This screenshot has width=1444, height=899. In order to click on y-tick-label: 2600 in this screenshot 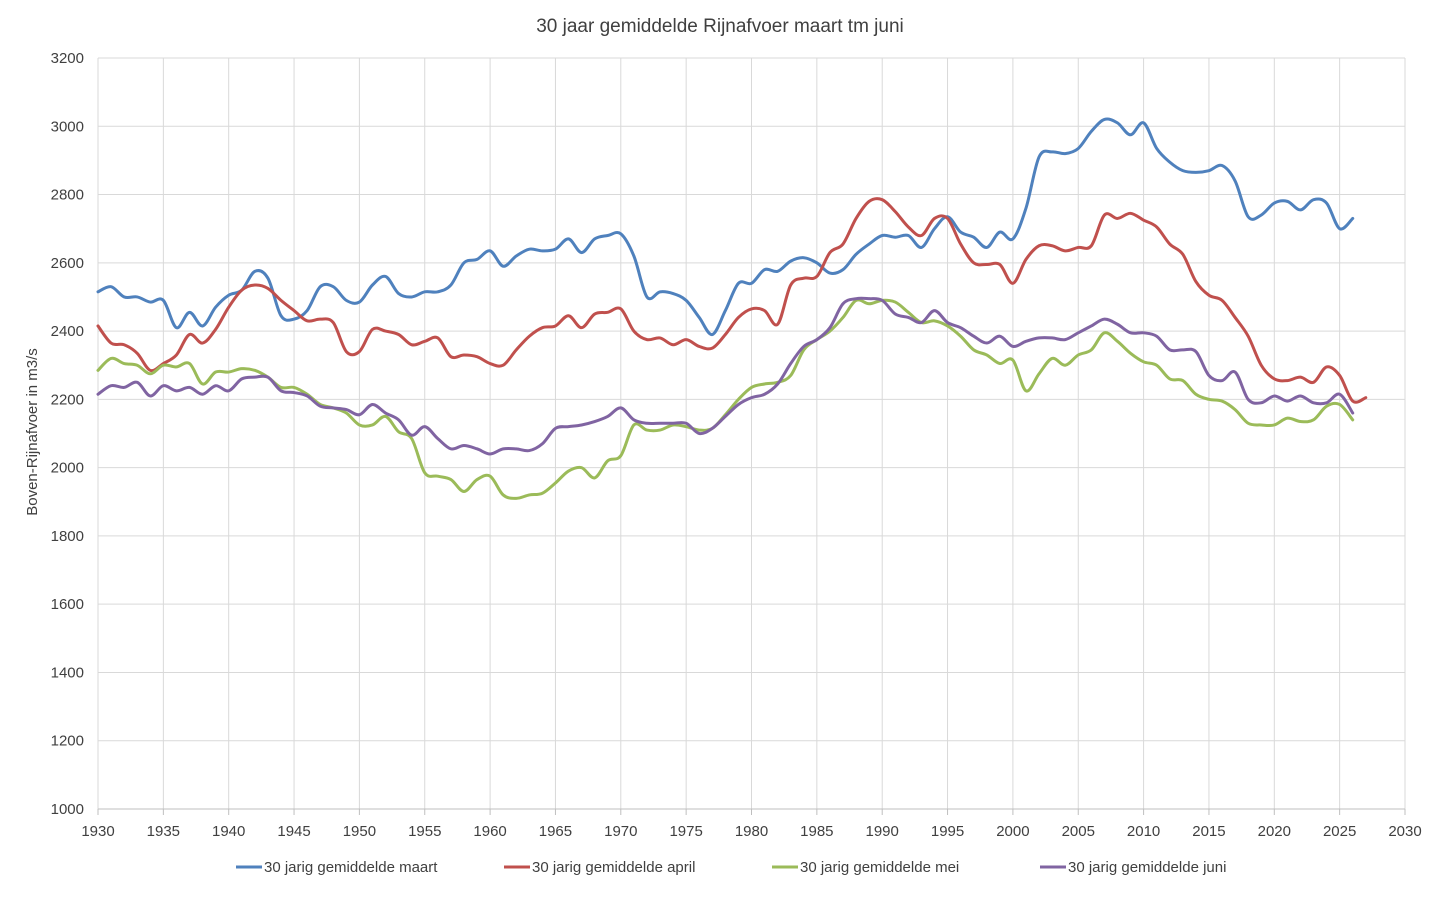, I will do `click(67, 263)`.